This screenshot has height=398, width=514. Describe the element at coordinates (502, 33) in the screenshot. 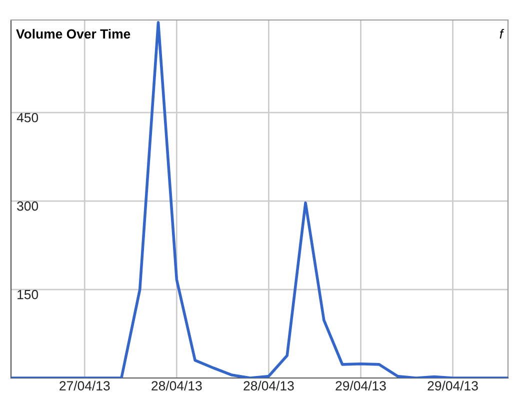

I see `annotation: f` at that location.